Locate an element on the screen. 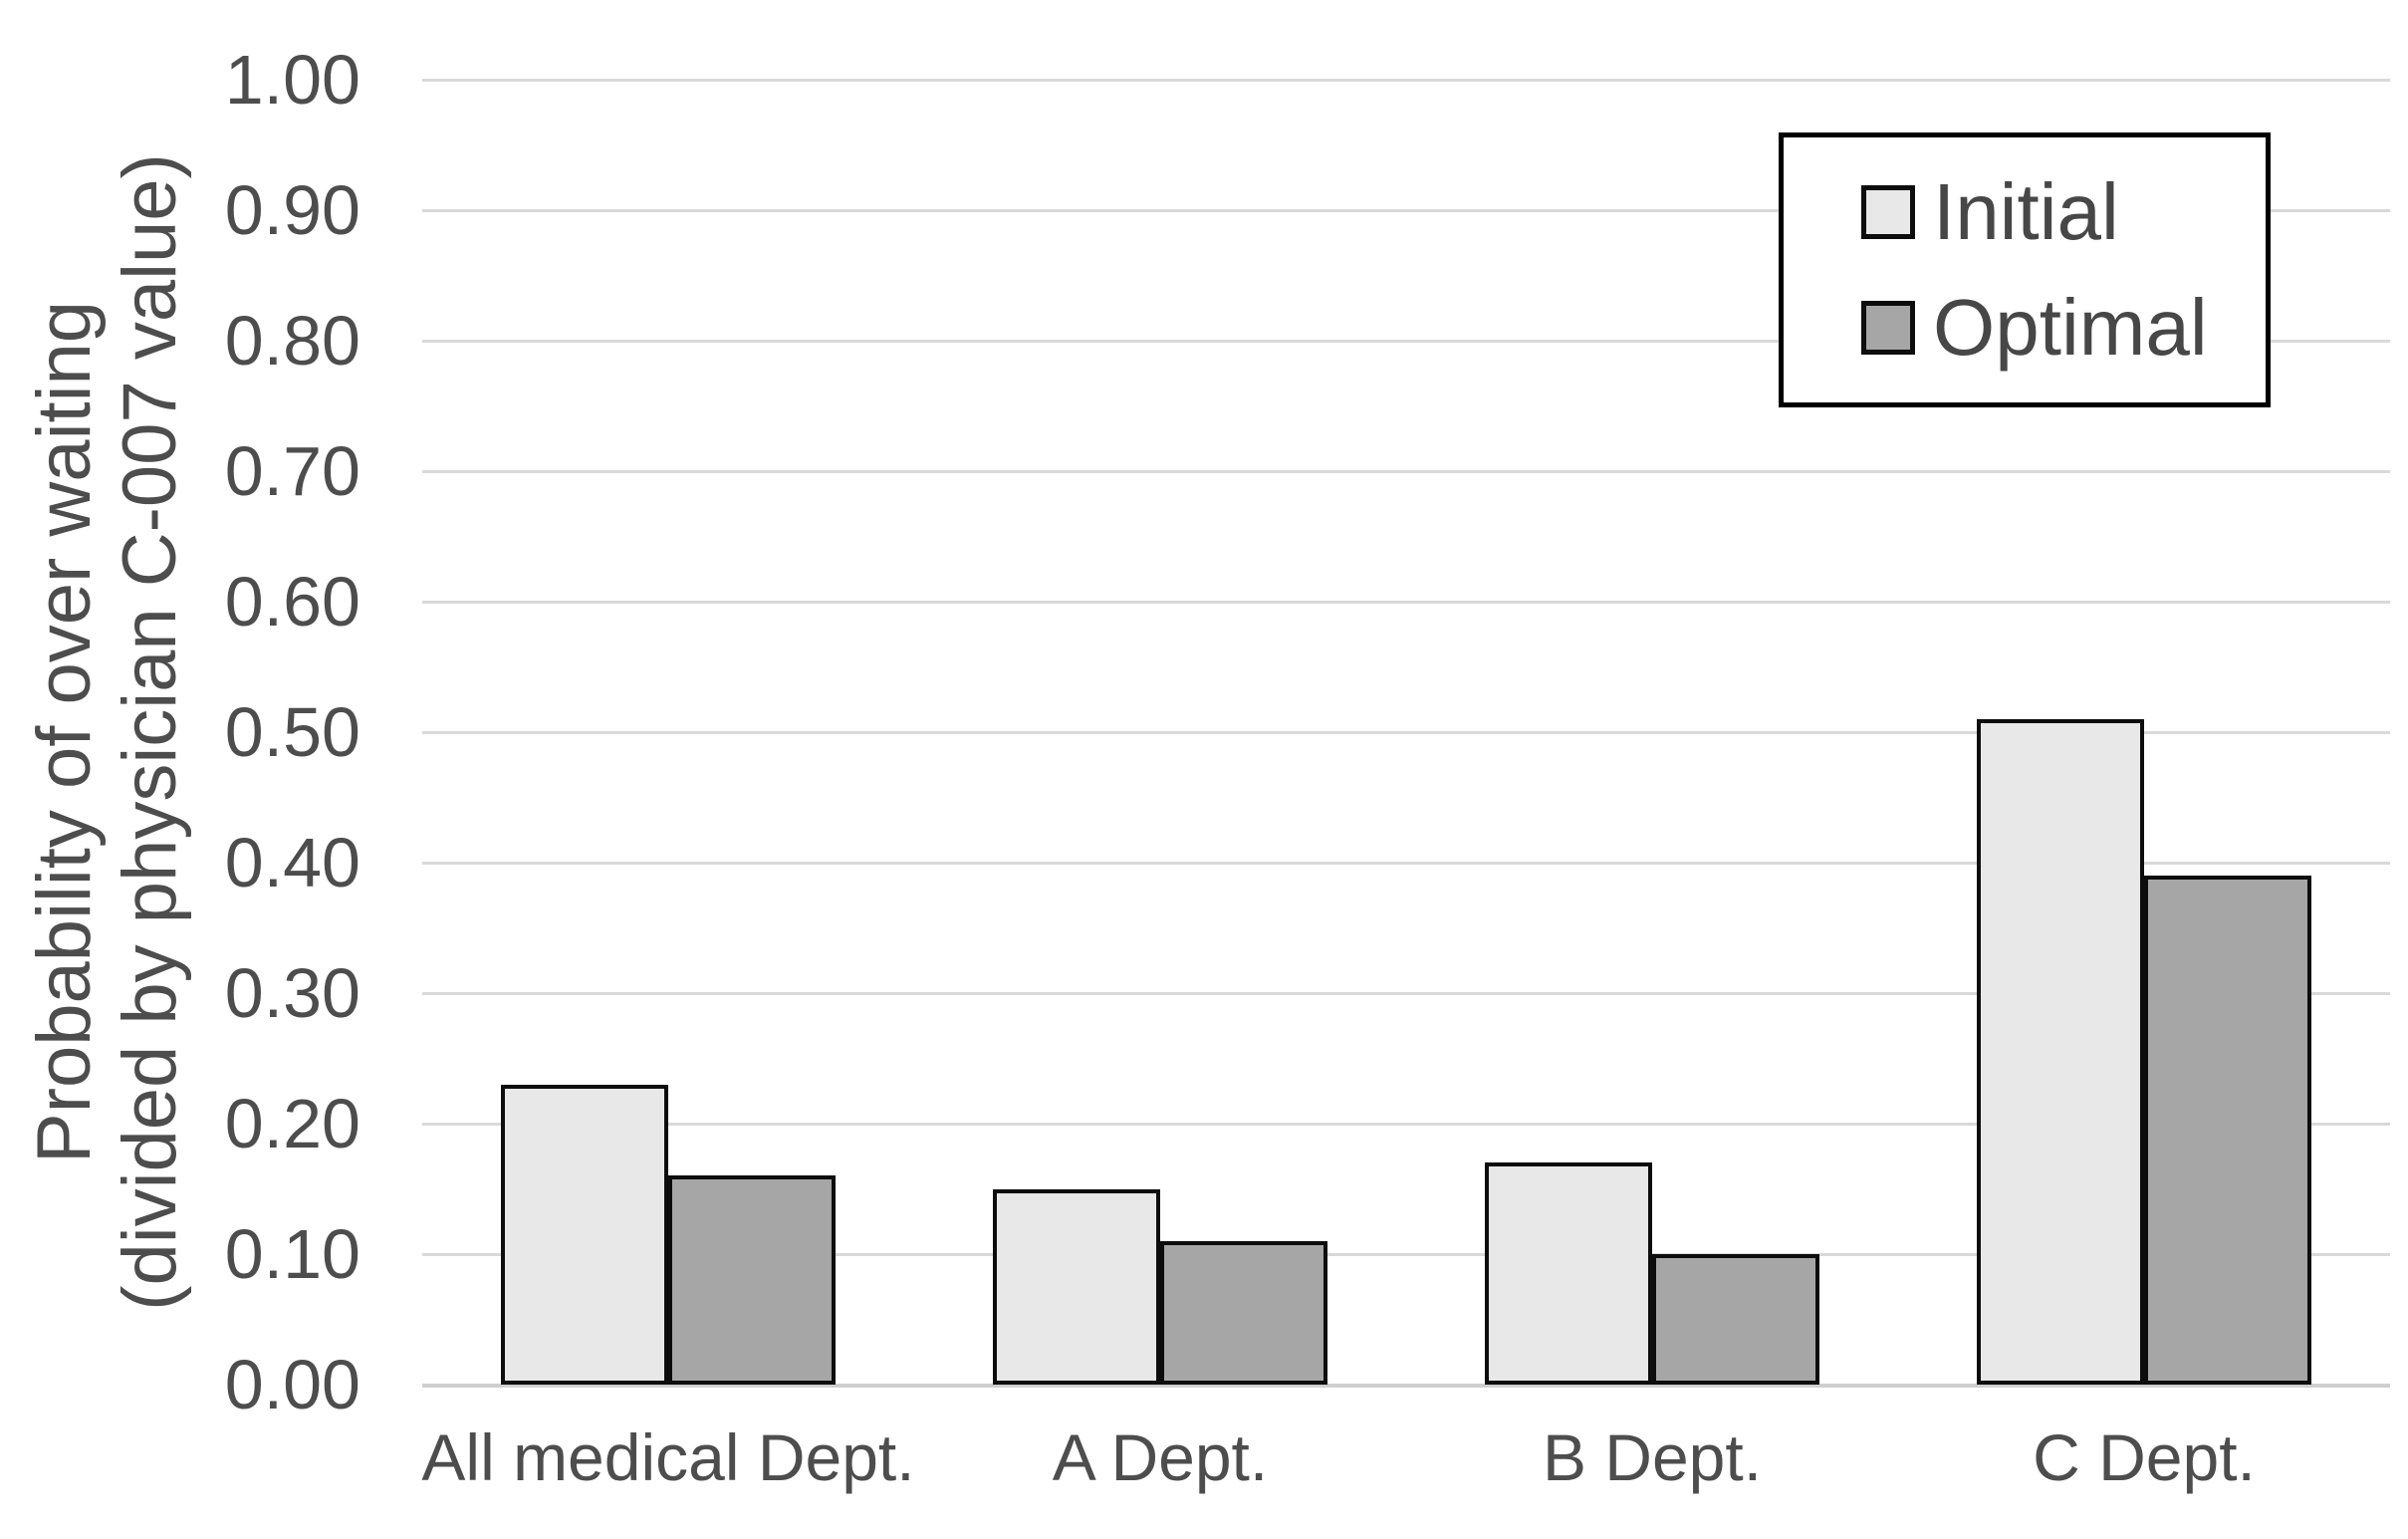  bar-initial-b-dept is located at coordinates (1568, 1274).